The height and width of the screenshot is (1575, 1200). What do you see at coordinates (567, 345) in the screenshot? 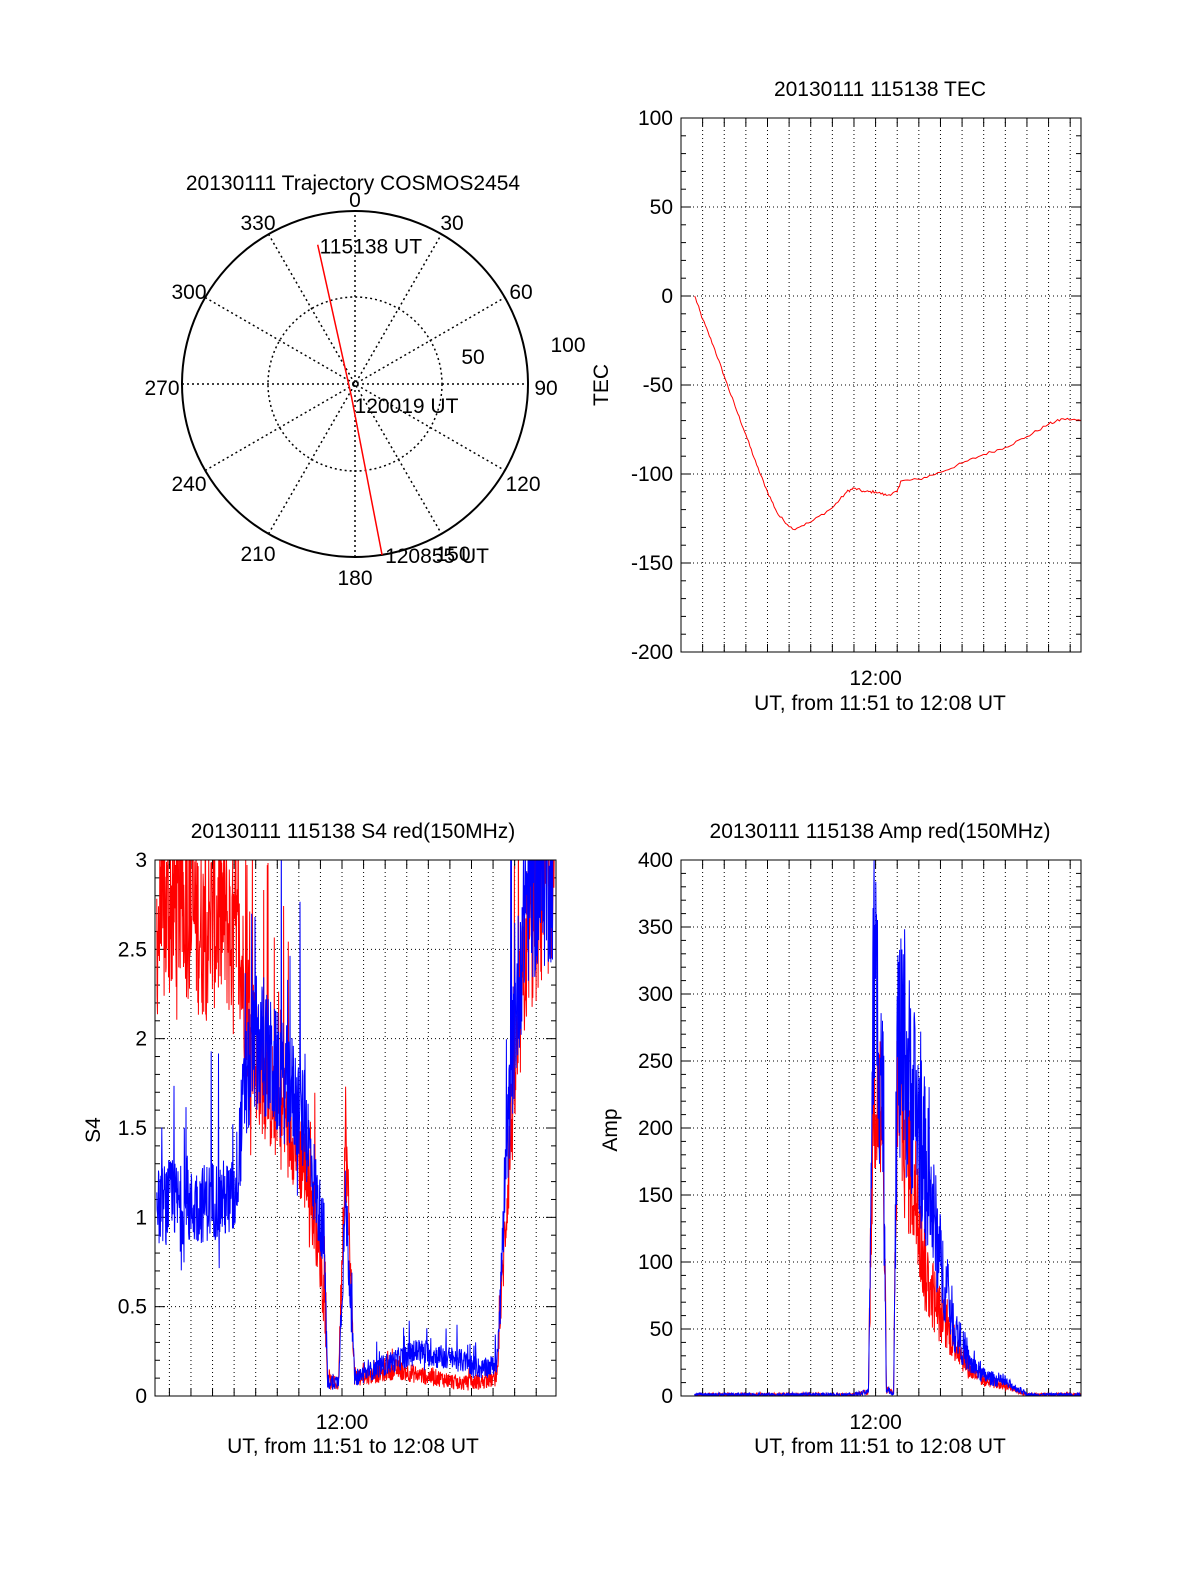
I see `polar-radial-label: 100` at bounding box center [567, 345].